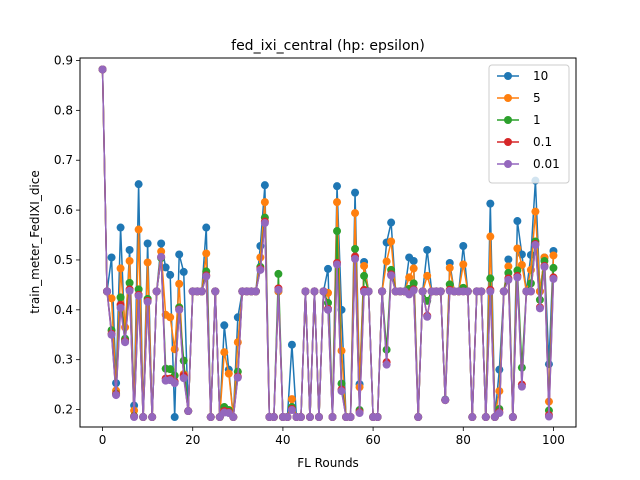 The image size is (640, 480). Describe the element at coordinates (529, 124) in the screenshot. I see `legend: 10 5 1 0.1 0.01` at that location.